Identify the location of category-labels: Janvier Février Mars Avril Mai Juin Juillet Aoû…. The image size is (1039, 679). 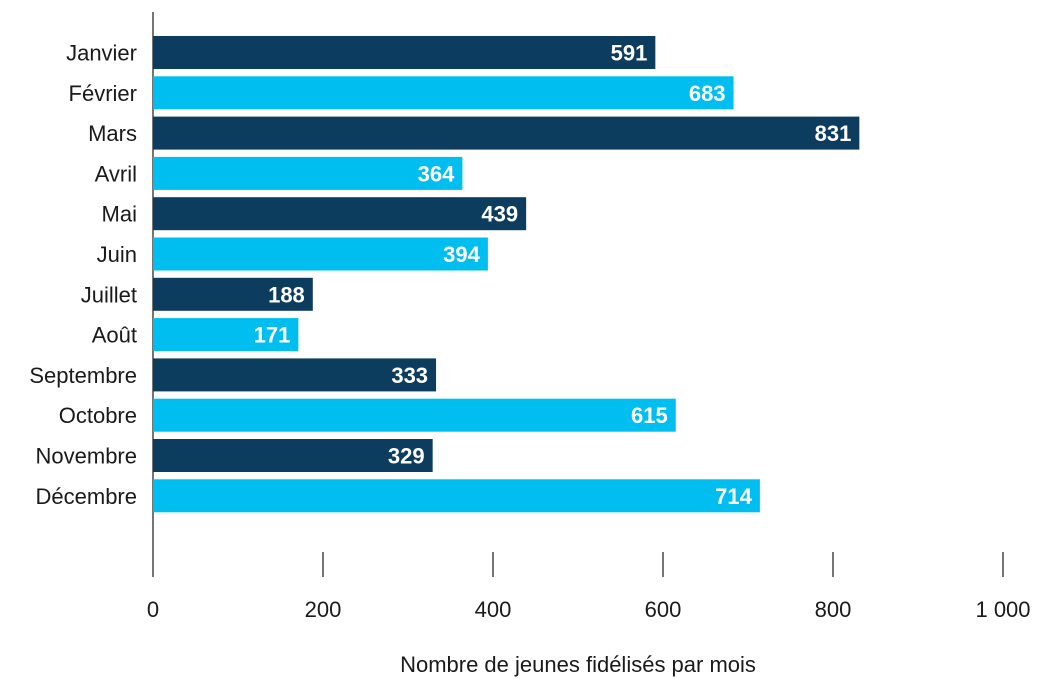
(83, 275).